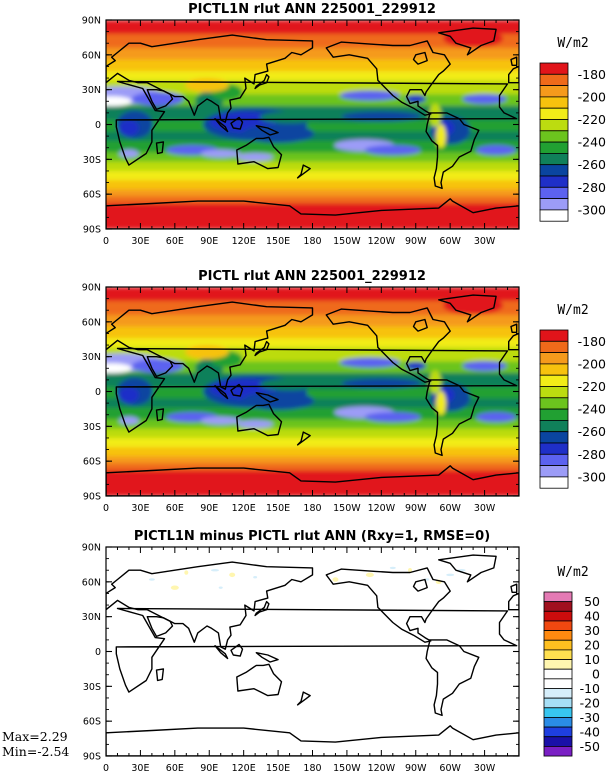 The height and width of the screenshot is (782, 609). Describe the element at coordinates (590, 688) in the screenshot. I see `colorbar-label: -10` at that location.